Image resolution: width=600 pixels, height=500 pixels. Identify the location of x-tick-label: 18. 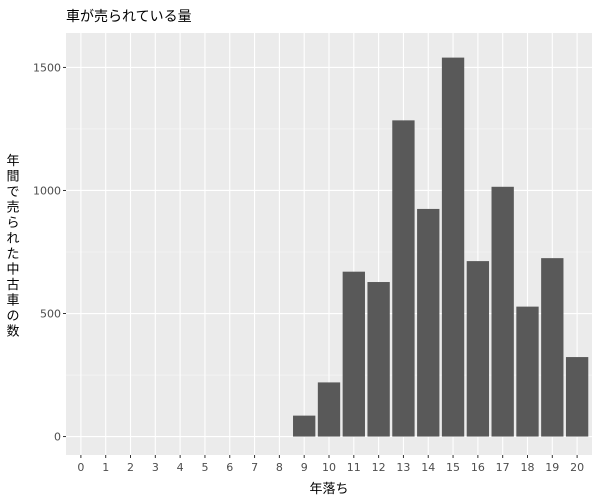
(527, 467).